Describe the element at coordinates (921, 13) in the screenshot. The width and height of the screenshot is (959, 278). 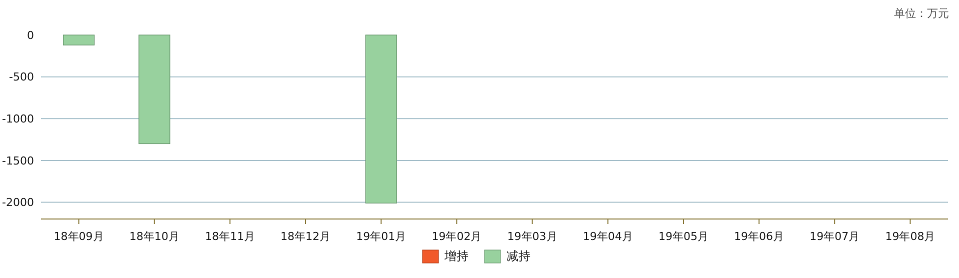
I see `text: 单位：万元` at that location.